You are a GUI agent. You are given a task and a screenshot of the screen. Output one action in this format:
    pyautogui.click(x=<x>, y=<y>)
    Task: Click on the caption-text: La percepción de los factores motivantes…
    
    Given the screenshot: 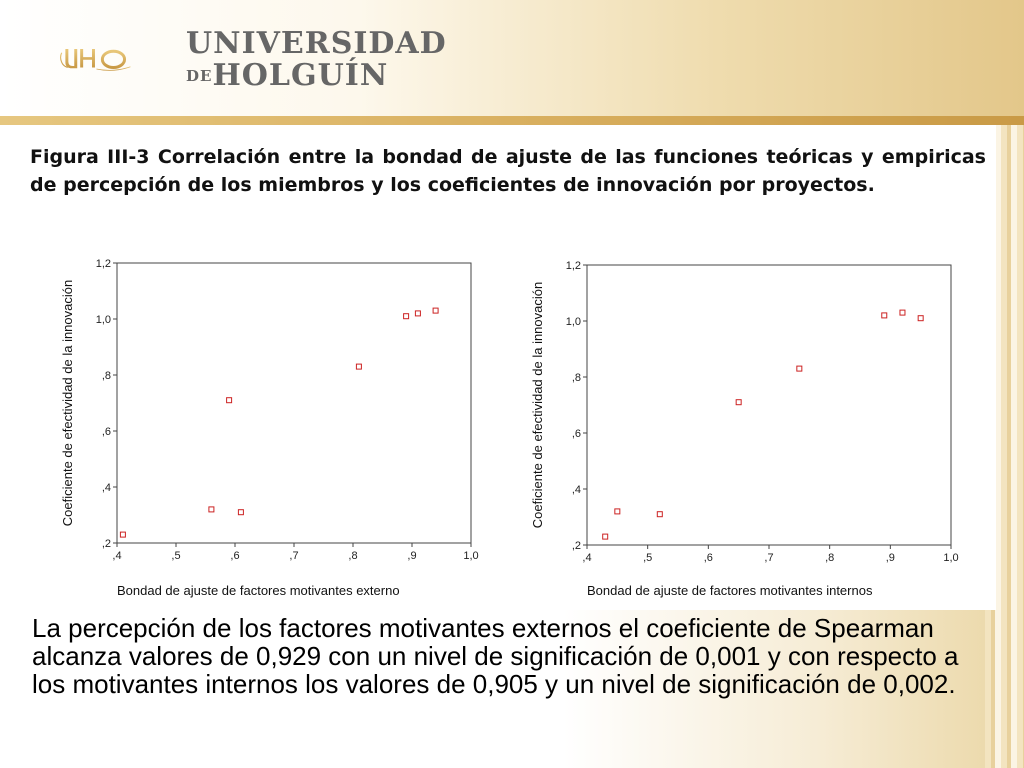 What is the action you would take?
    pyautogui.click(x=495, y=656)
    